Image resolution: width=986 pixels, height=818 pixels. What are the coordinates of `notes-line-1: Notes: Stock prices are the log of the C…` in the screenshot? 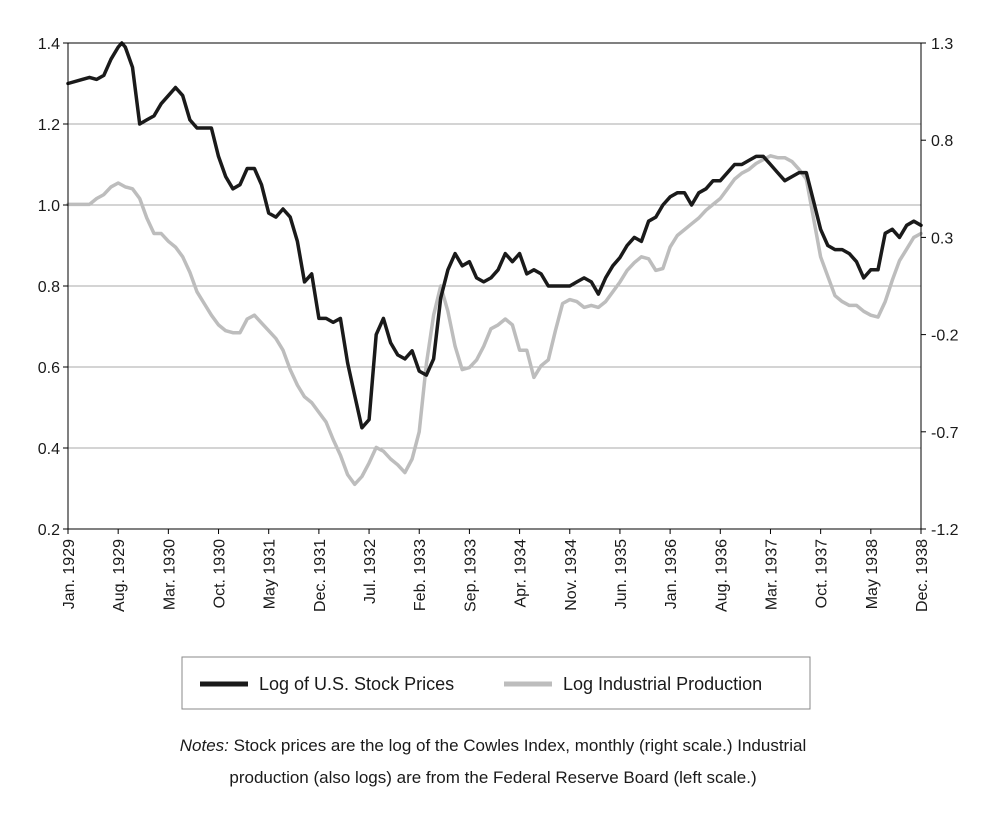 It's located at (493, 746).